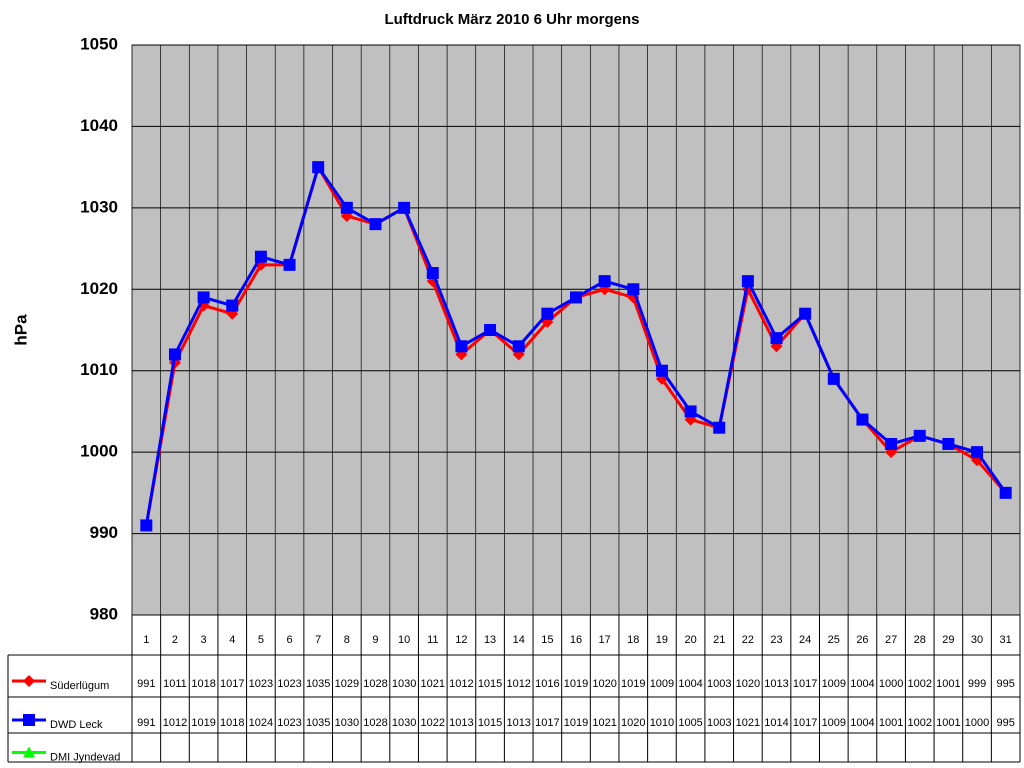 This screenshot has width=1024, height=768. I want to click on x-tick-label: 19, so click(662, 640).